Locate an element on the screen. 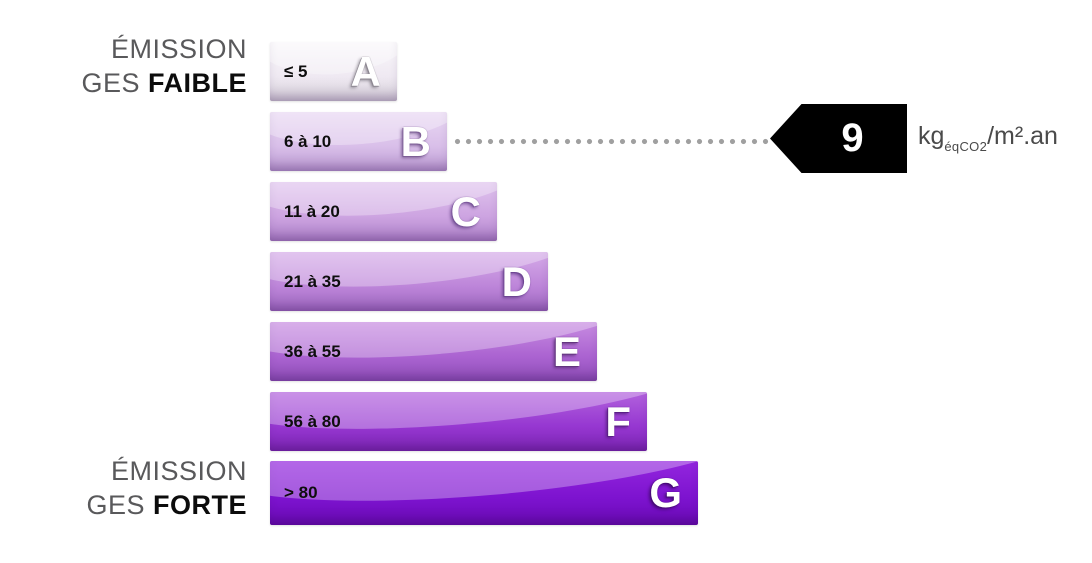 Image resolution: width=1092 pixels, height=563 pixels. label-emission-top-line2: GES FAIBLE is located at coordinates (164, 83).